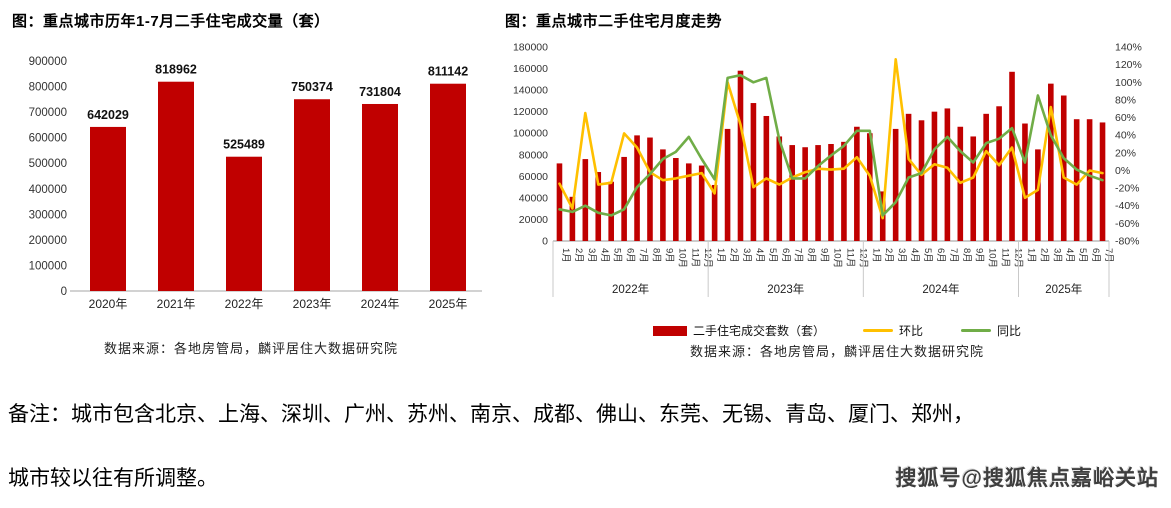 The width and height of the screenshot is (1171, 508). Describe the element at coordinates (836, 352) in the screenshot. I see `right-chart-source: 数据来源：各地房管局，麟评居住大数据研究院` at that location.